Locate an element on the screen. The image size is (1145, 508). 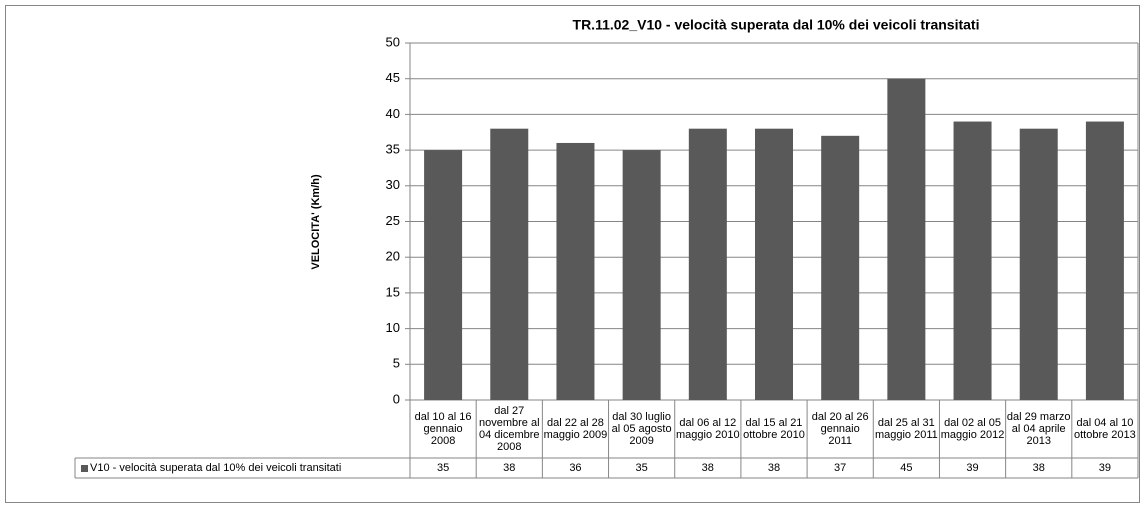
y-tick-label: 35 is located at coordinates (393, 149).